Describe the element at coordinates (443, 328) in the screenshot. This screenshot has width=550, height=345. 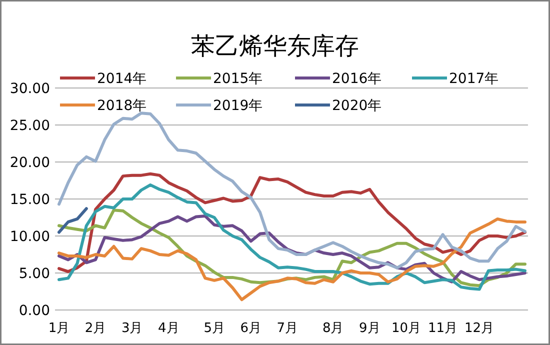
I see `x-tick-label: 11月` at that location.